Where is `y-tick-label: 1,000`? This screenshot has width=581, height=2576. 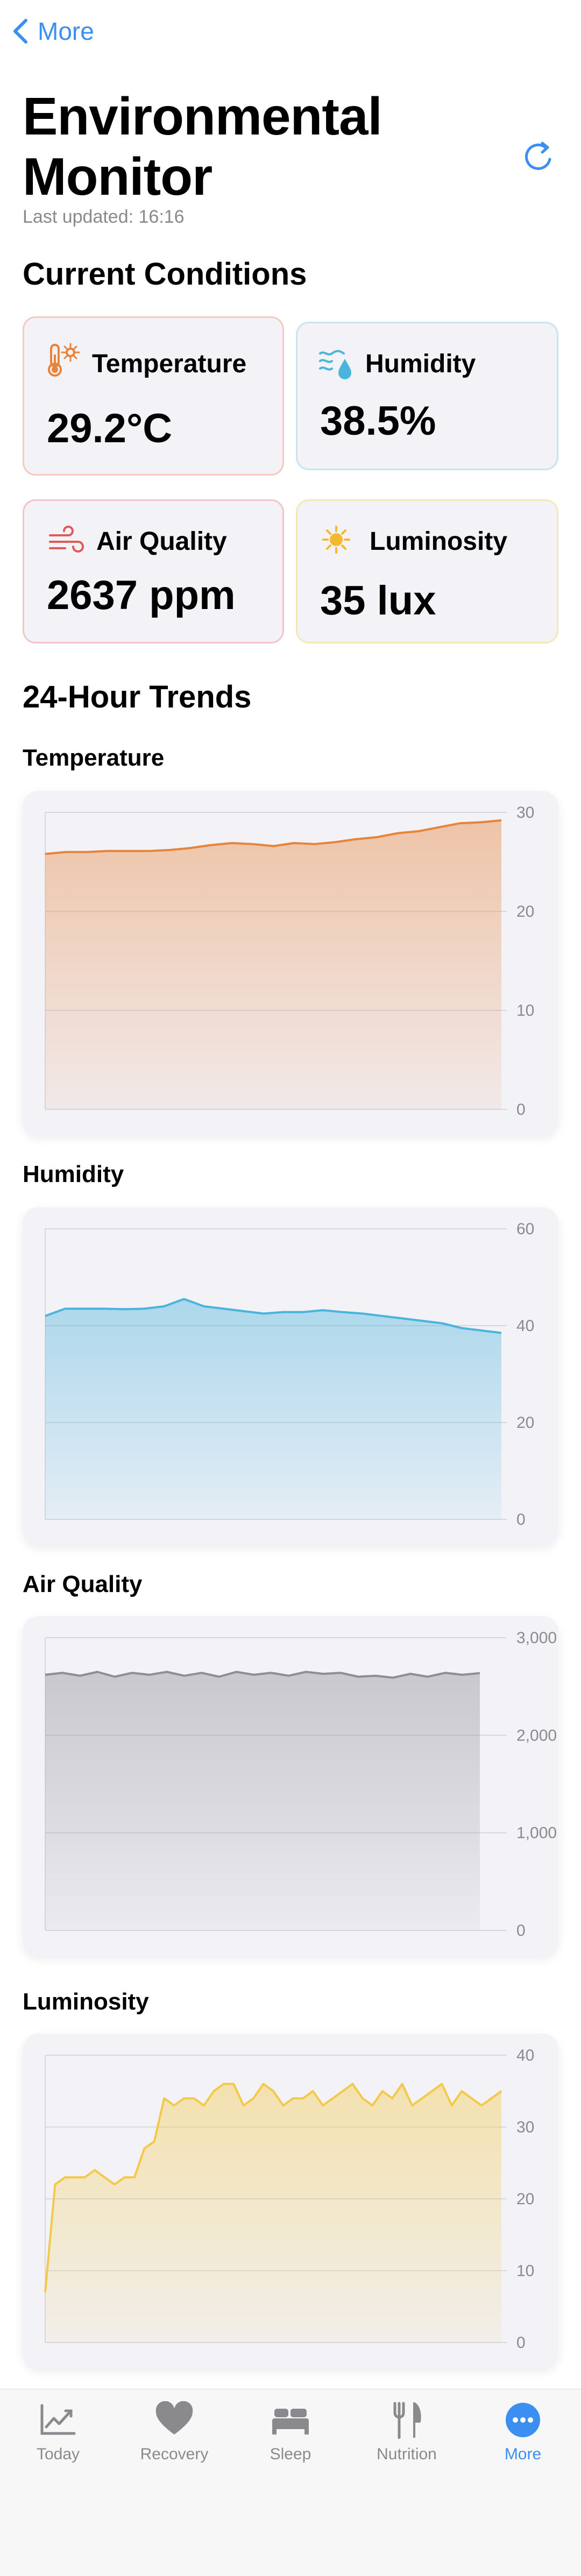 y-tick-label: 1,000 is located at coordinates (536, 1833).